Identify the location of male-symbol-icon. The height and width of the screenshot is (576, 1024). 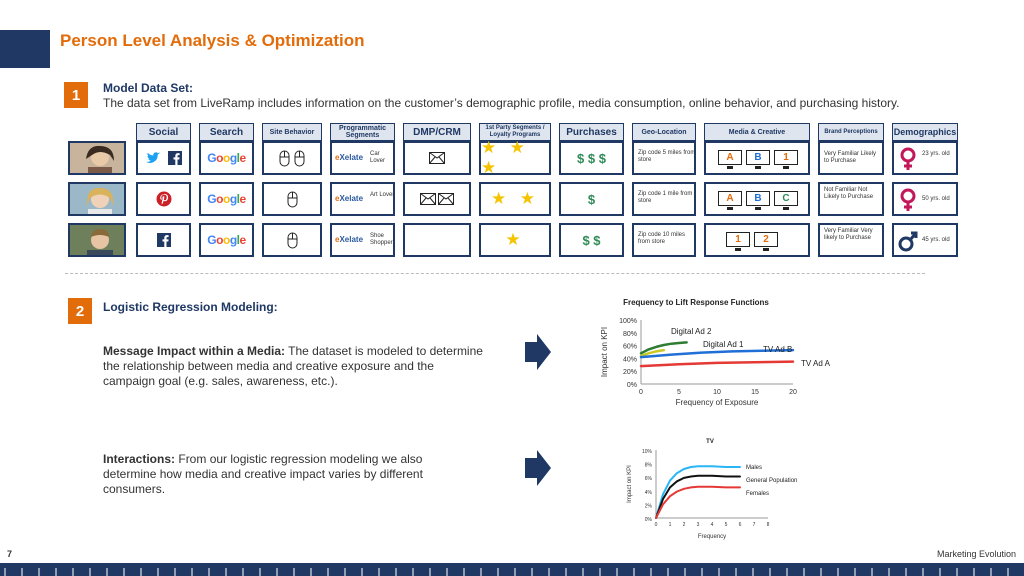
(908, 241).